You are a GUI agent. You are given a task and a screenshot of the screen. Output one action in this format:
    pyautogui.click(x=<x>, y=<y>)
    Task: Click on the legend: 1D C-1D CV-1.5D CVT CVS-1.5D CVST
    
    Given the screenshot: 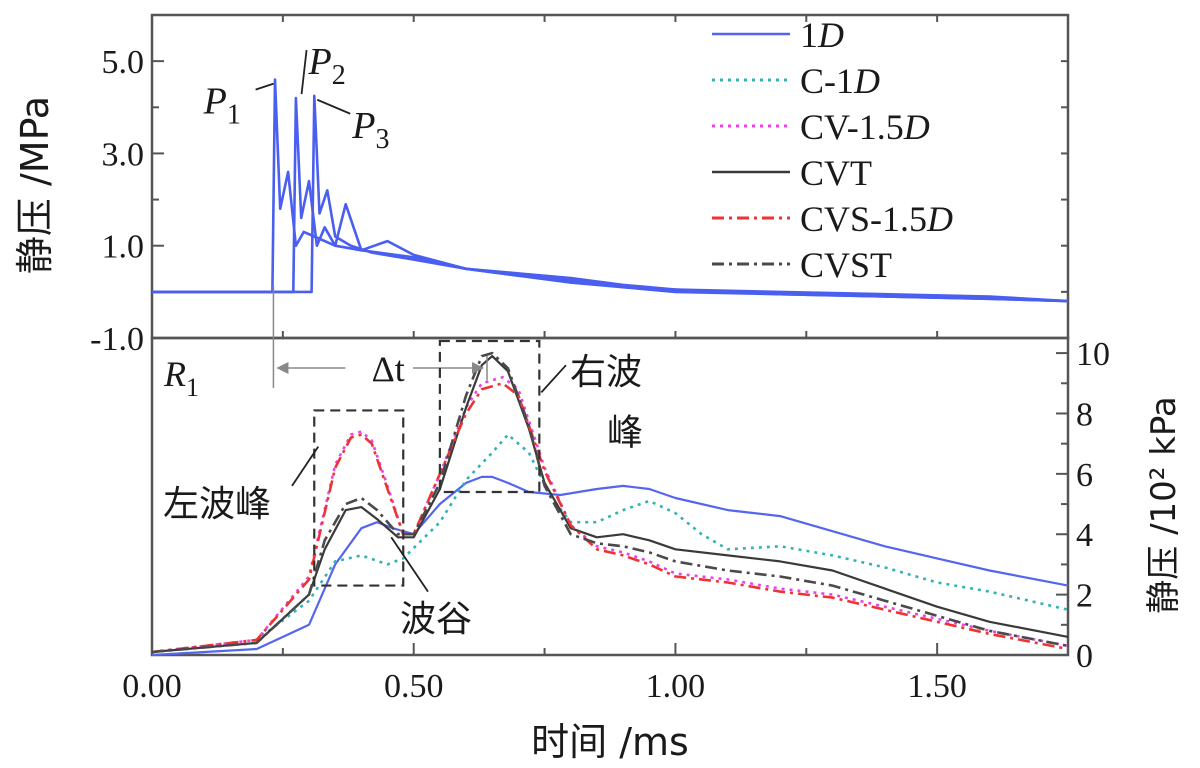 What is the action you would take?
    pyautogui.click(x=832, y=150)
    